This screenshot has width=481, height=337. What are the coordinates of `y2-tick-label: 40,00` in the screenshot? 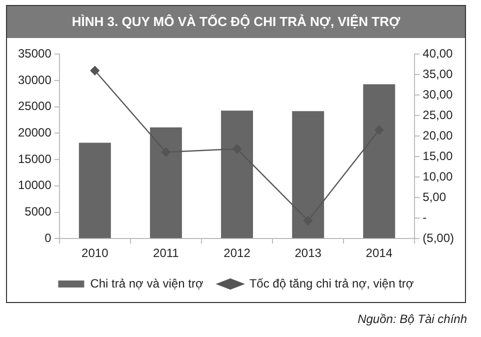 It's located at (438, 53).